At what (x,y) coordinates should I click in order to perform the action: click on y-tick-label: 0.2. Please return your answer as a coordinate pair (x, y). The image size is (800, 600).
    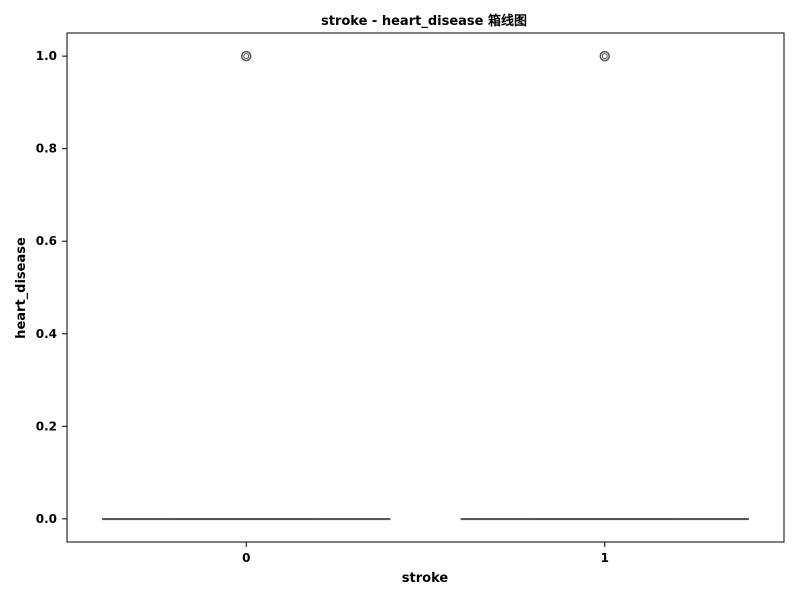
    Looking at the image, I should click on (46, 426).